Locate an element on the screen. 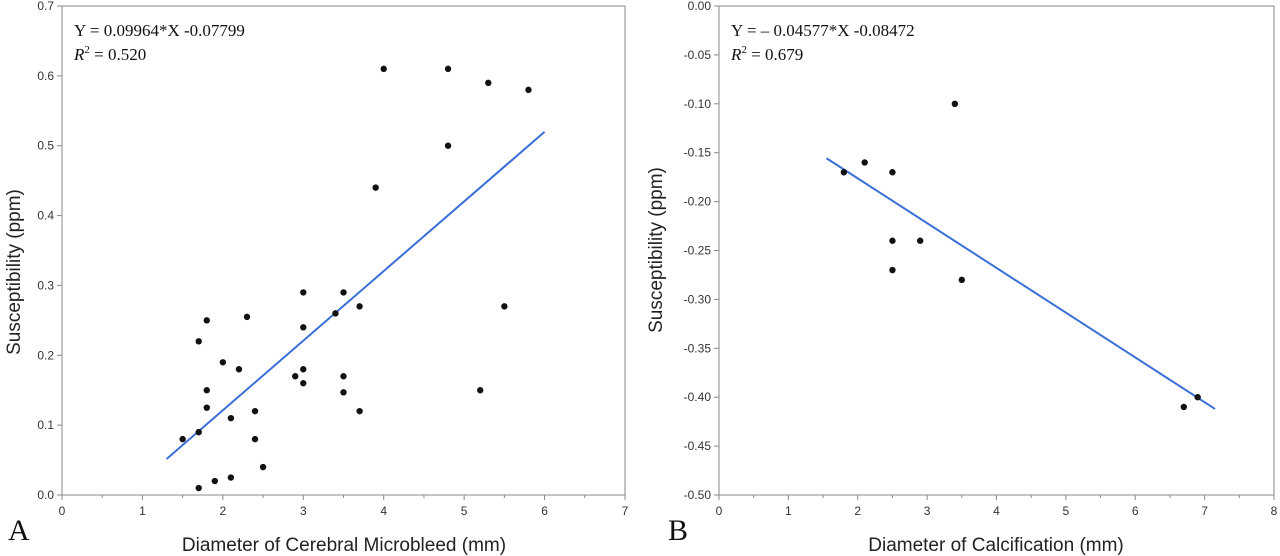  y-tick-label: 0.5 is located at coordinates (45, 146).